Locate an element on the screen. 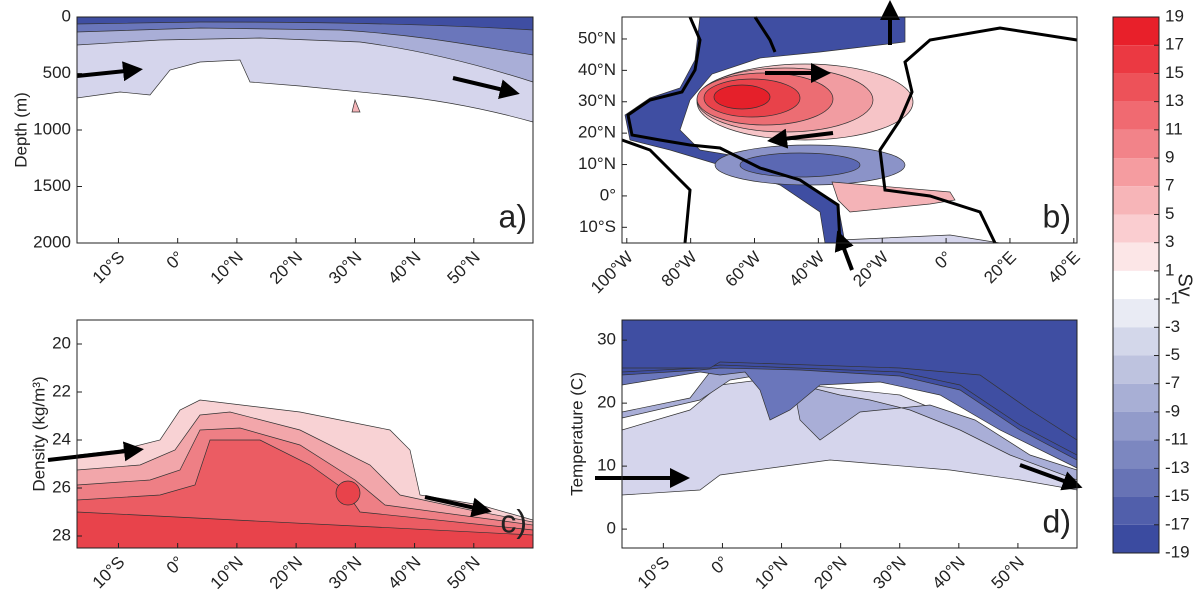 The width and height of the screenshot is (1200, 602). colorbar-tick-label: 5 is located at coordinates (1169, 213).